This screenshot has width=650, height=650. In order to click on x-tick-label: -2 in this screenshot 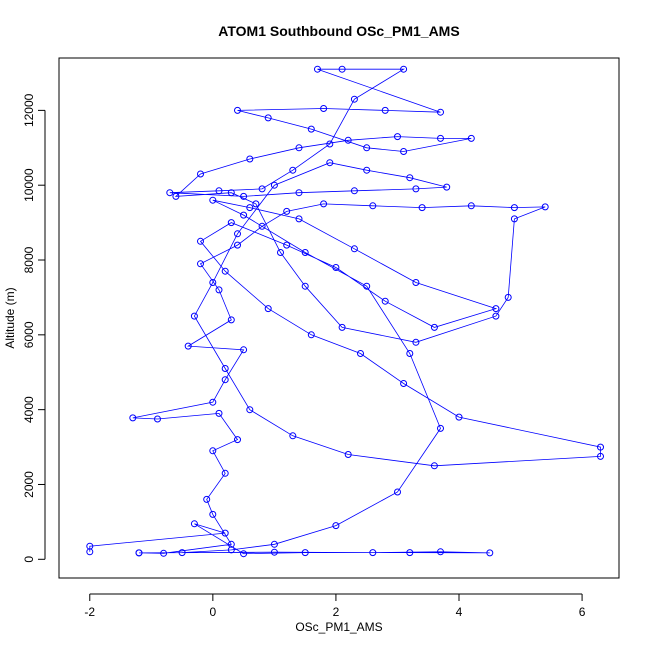, I will do `click(89, 612)`.